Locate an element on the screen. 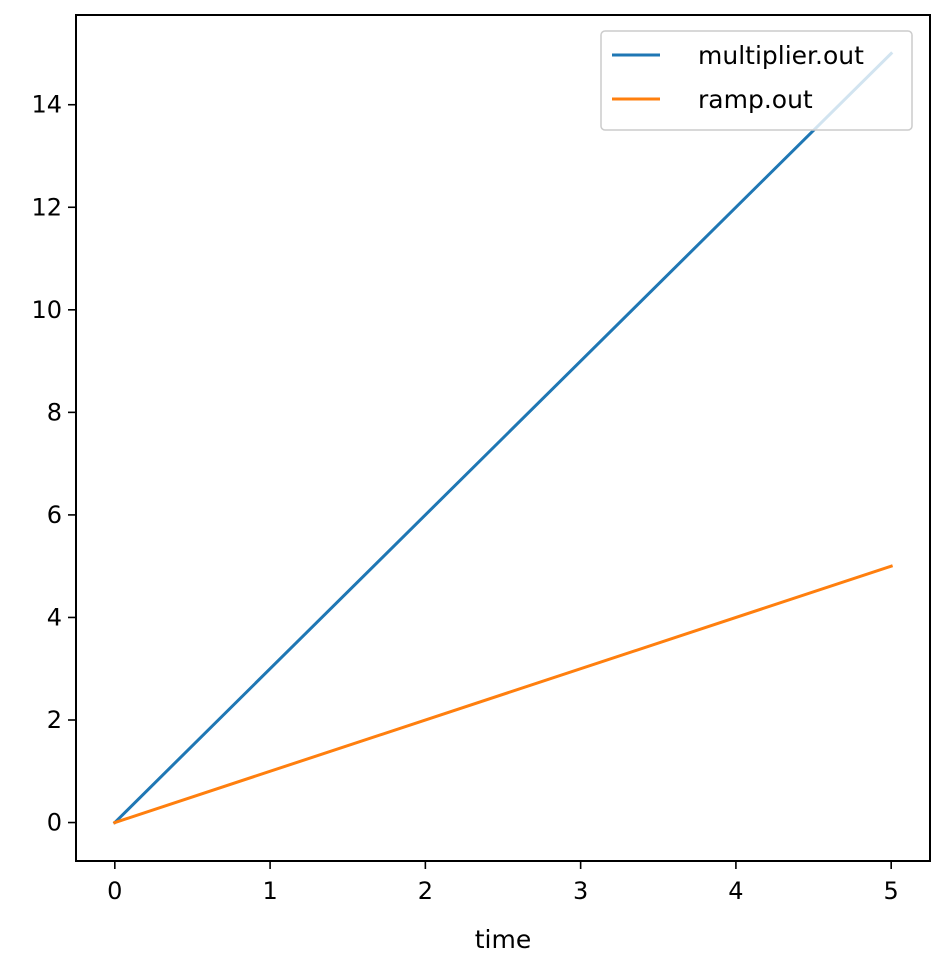 Image resolution: width=950 pixels, height=968 pixels. y-axis: 0 2 4 6 8 10 12 14 is located at coordinates (53, 464).